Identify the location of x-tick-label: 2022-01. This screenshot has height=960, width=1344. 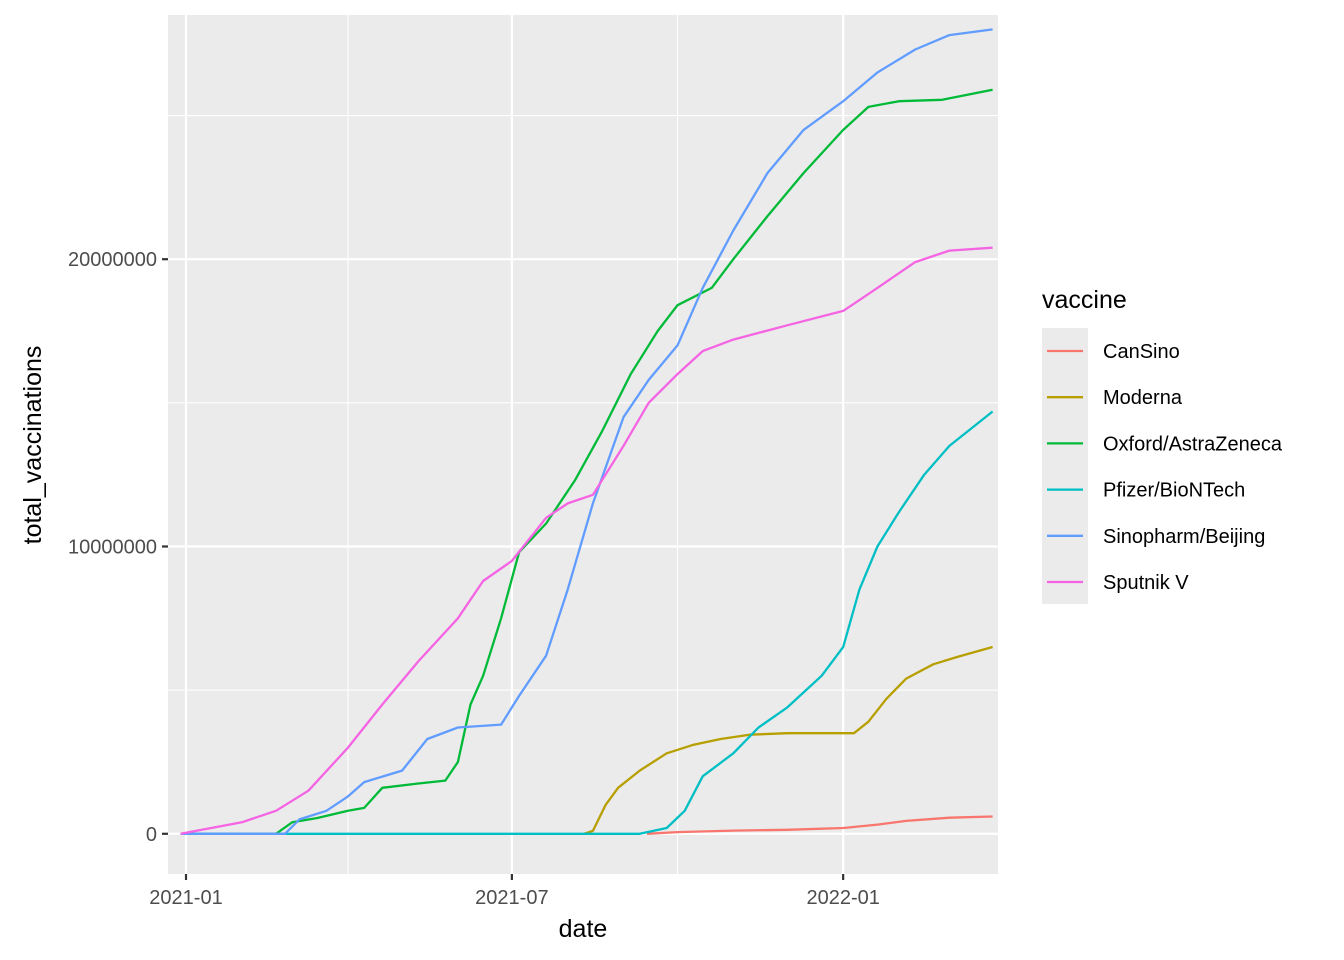
(842, 898).